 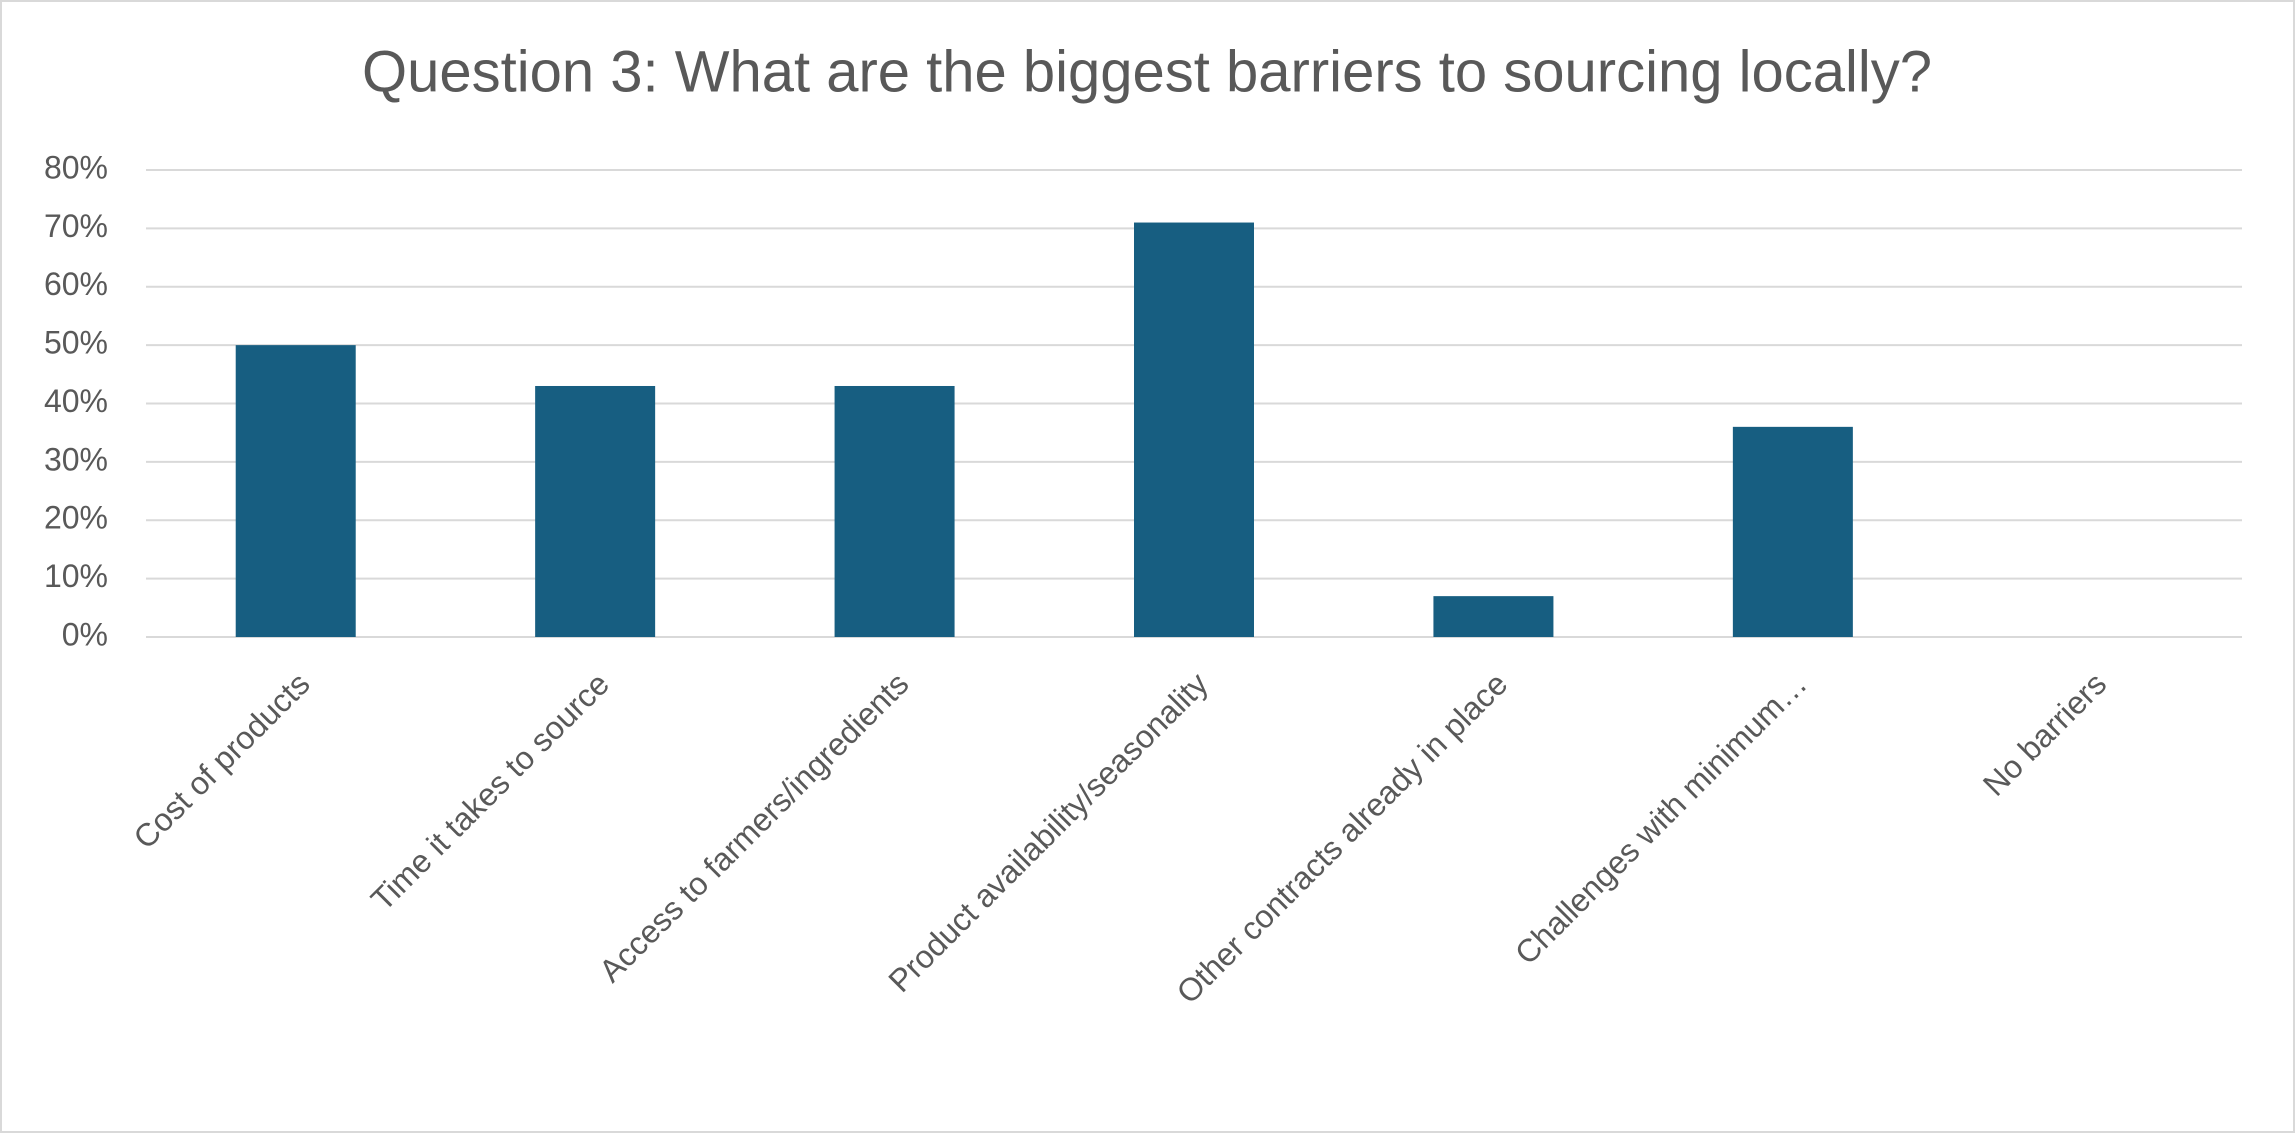 I want to click on y-tick-label: 30%, so click(x=76, y=459).